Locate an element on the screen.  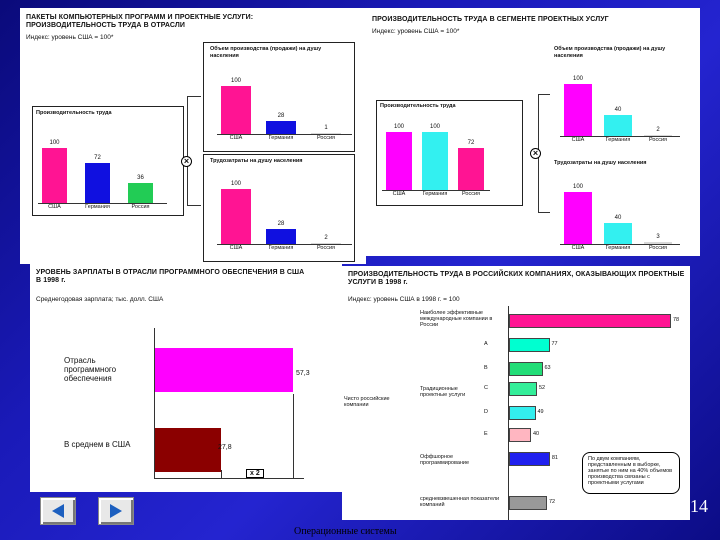
panel-subtitle: Среднегодовая зарплата; тыс. долл. США is located at coordinates (100, 299).